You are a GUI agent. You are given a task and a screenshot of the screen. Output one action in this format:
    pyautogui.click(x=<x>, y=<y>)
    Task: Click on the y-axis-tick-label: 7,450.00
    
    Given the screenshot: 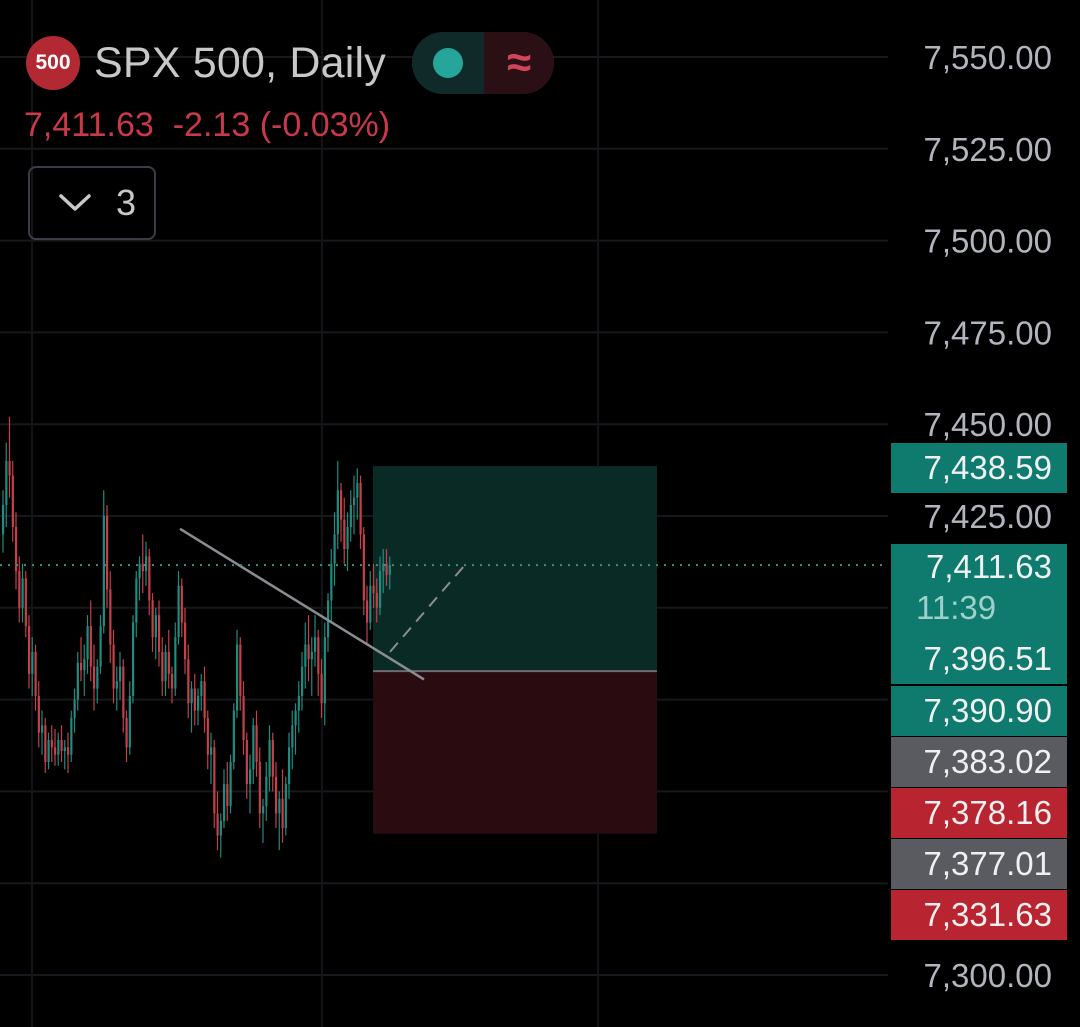 What is the action you would take?
    pyautogui.click(x=988, y=424)
    